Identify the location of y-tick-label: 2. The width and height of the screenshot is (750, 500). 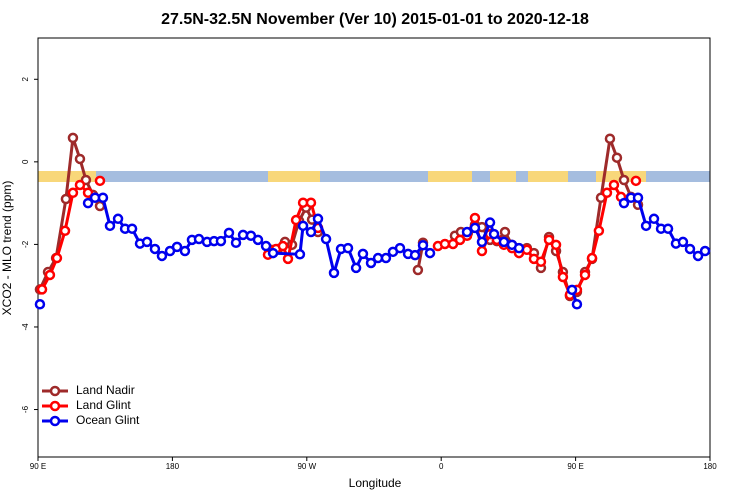
(25, 79).